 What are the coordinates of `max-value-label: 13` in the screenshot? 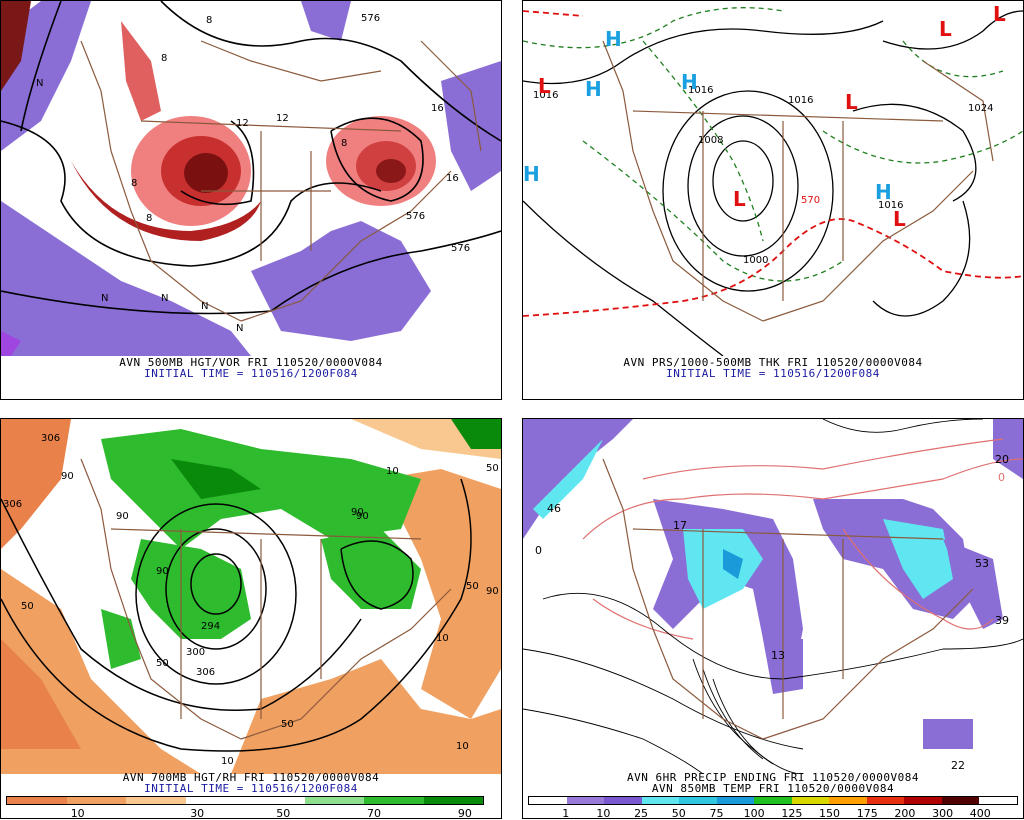 It's located at (778, 655).